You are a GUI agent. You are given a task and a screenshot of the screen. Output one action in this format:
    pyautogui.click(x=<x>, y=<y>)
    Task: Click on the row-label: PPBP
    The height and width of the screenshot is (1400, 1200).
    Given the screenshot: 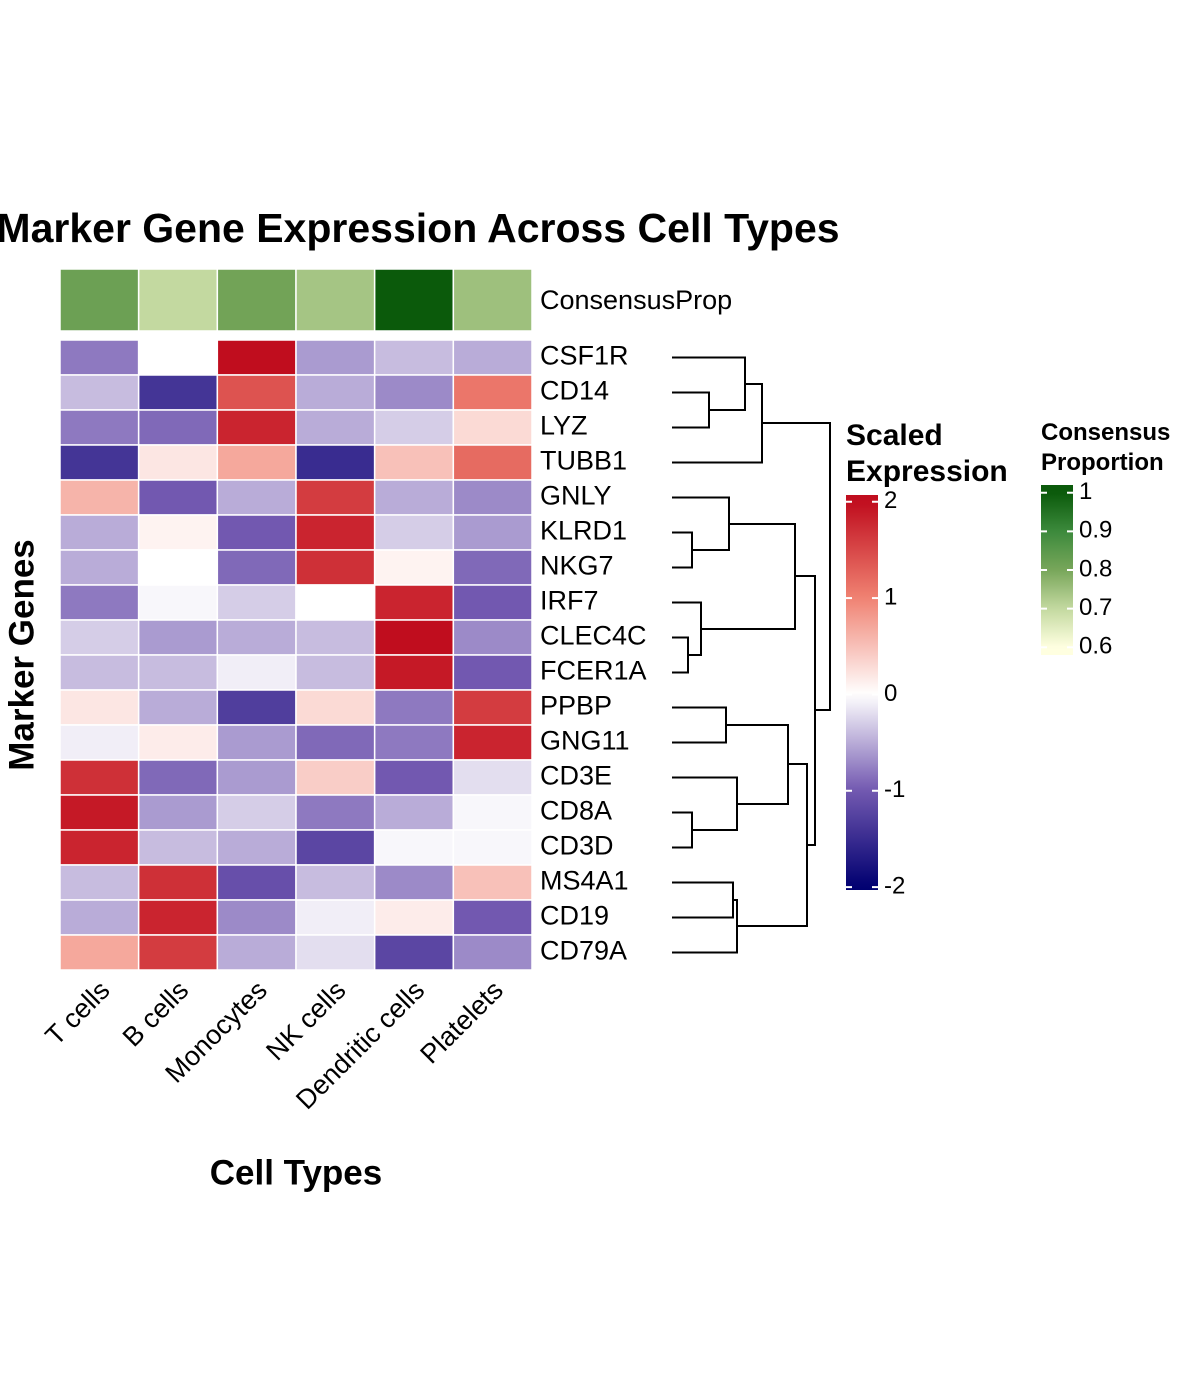 What is the action you would take?
    pyautogui.click(x=576, y=706)
    